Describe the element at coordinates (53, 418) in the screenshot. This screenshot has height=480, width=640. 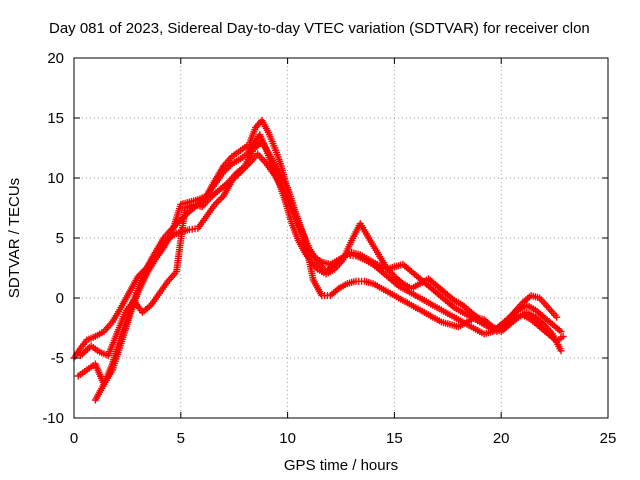
I see `y-tick-label: -10` at that location.